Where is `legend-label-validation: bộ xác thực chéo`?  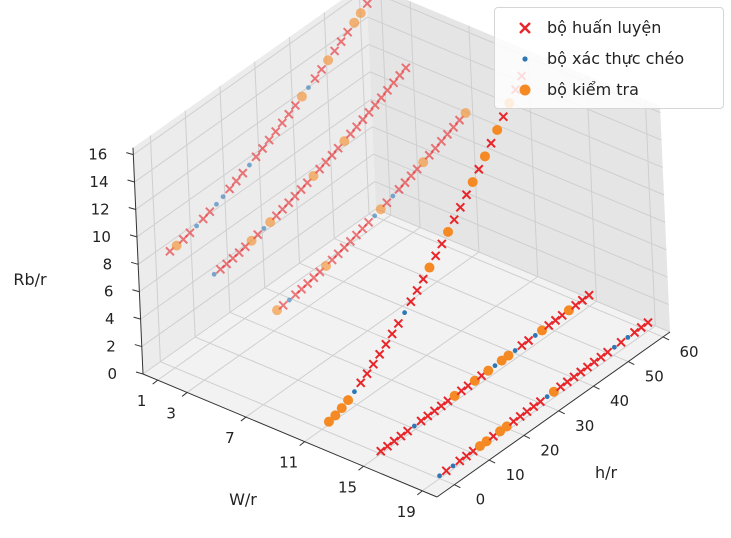 legend-label-validation: bộ xác thực chéo is located at coordinates (616, 58).